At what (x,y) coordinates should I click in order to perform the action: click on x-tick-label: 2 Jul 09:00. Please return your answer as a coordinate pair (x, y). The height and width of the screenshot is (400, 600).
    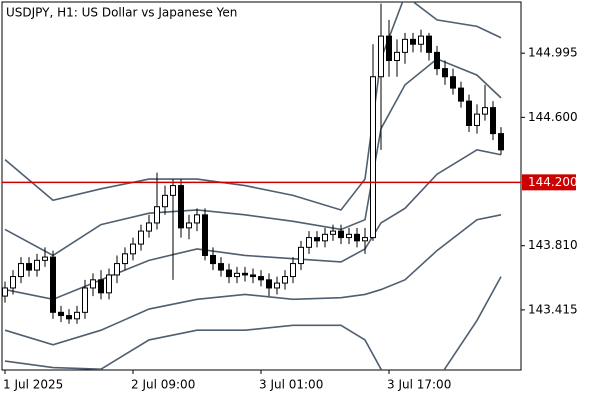
    Looking at the image, I should click on (163, 385).